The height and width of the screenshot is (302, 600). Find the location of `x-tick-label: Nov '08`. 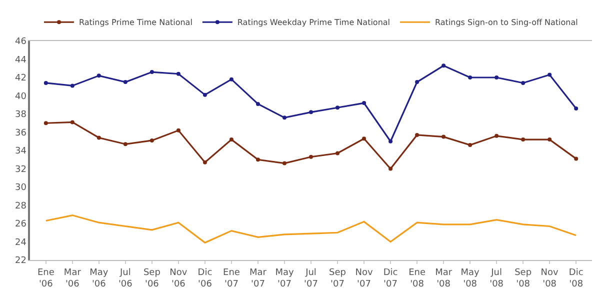

x-tick-label: Nov '08 is located at coordinates (550, 279).